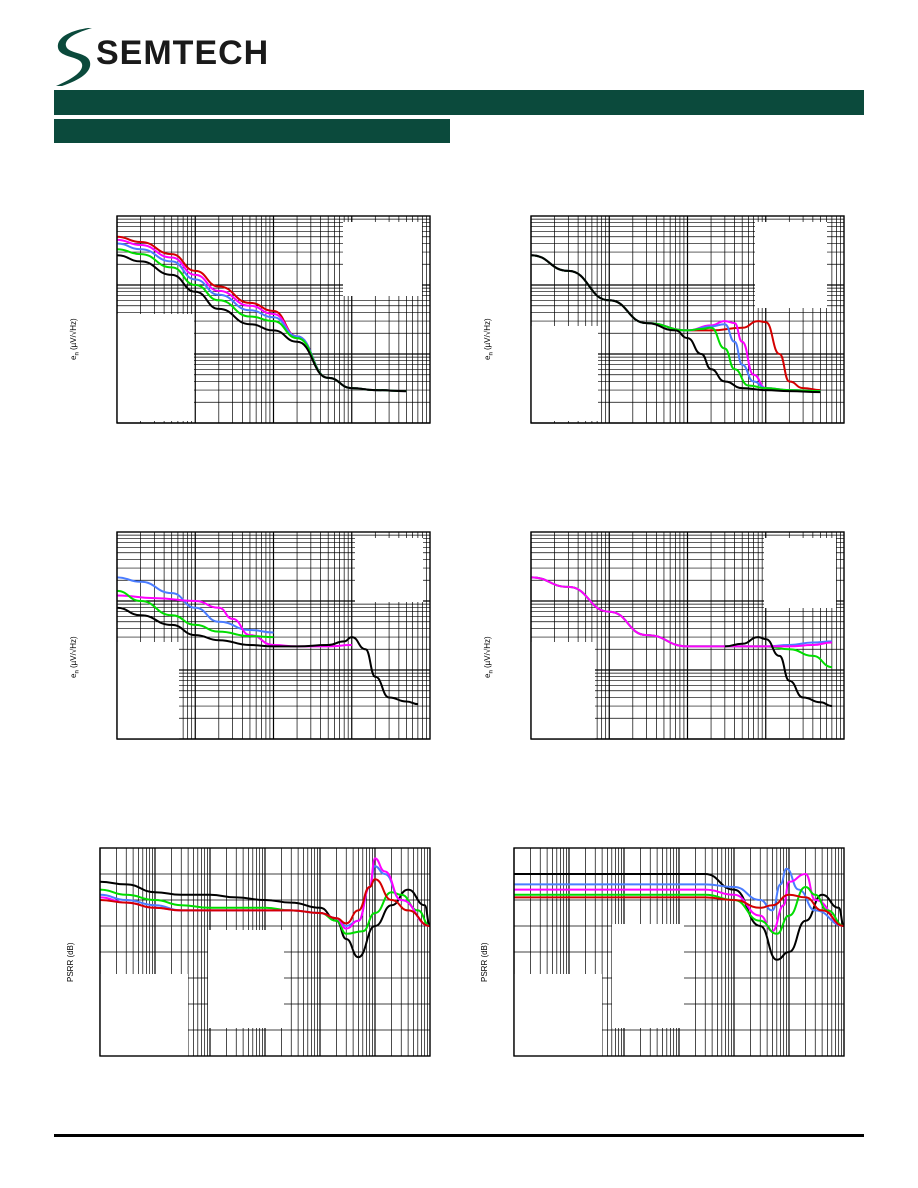 The width and height of the screenshot is (918, 1188). I want to click on chart-psrr-2: PSRR (dB), so click(664, 954).